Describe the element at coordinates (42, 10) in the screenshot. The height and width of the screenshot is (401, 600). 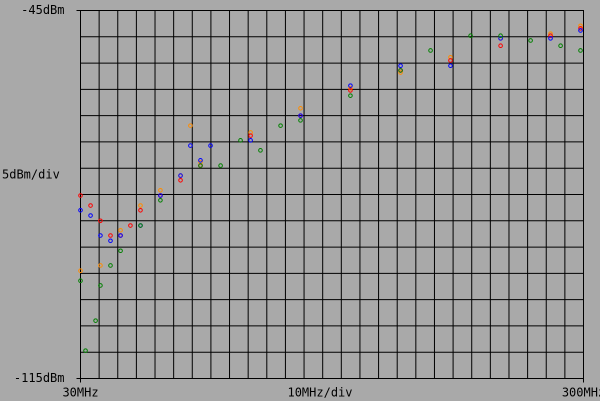
I see `y-tick-label: -45dBm` at that location.